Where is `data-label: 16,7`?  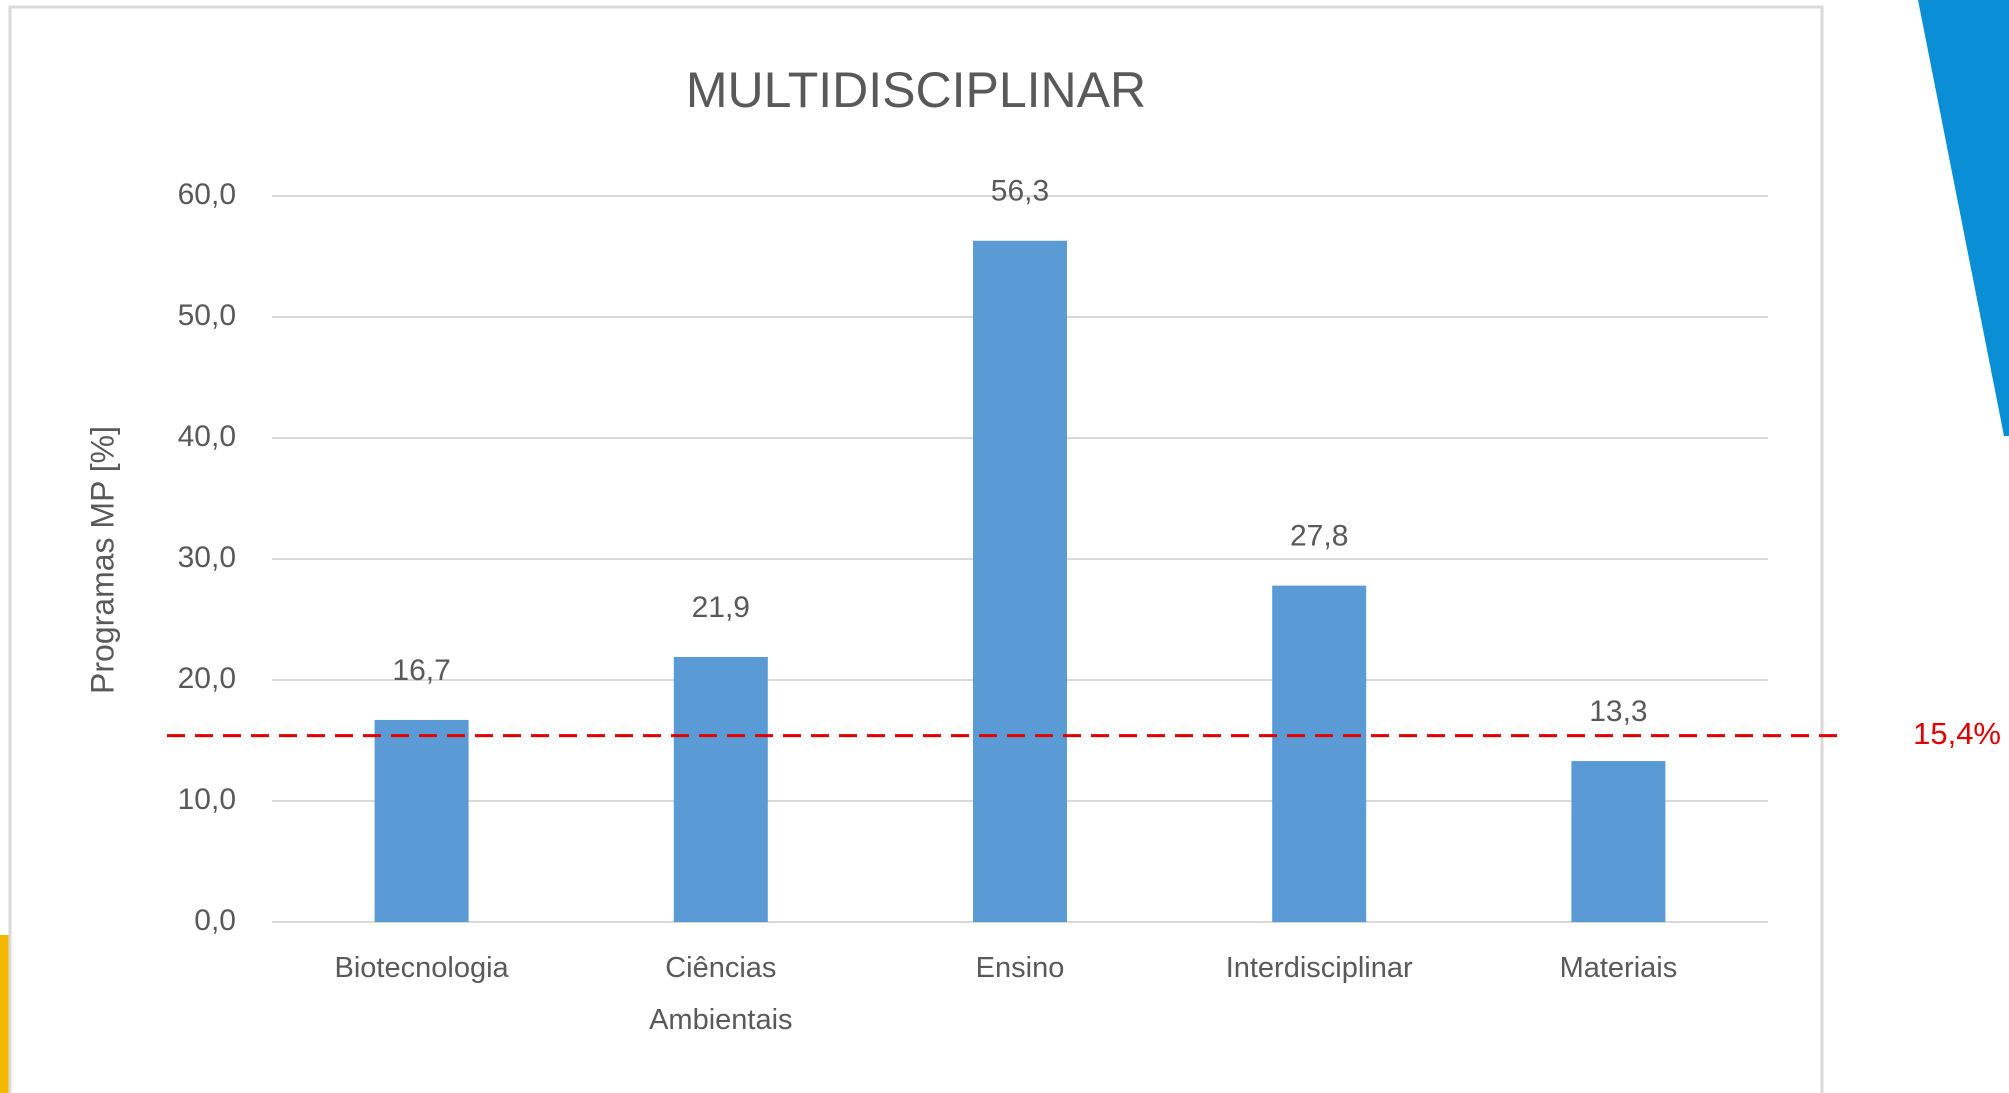
data-label: 16,7 is located at coordinates (421, 670).